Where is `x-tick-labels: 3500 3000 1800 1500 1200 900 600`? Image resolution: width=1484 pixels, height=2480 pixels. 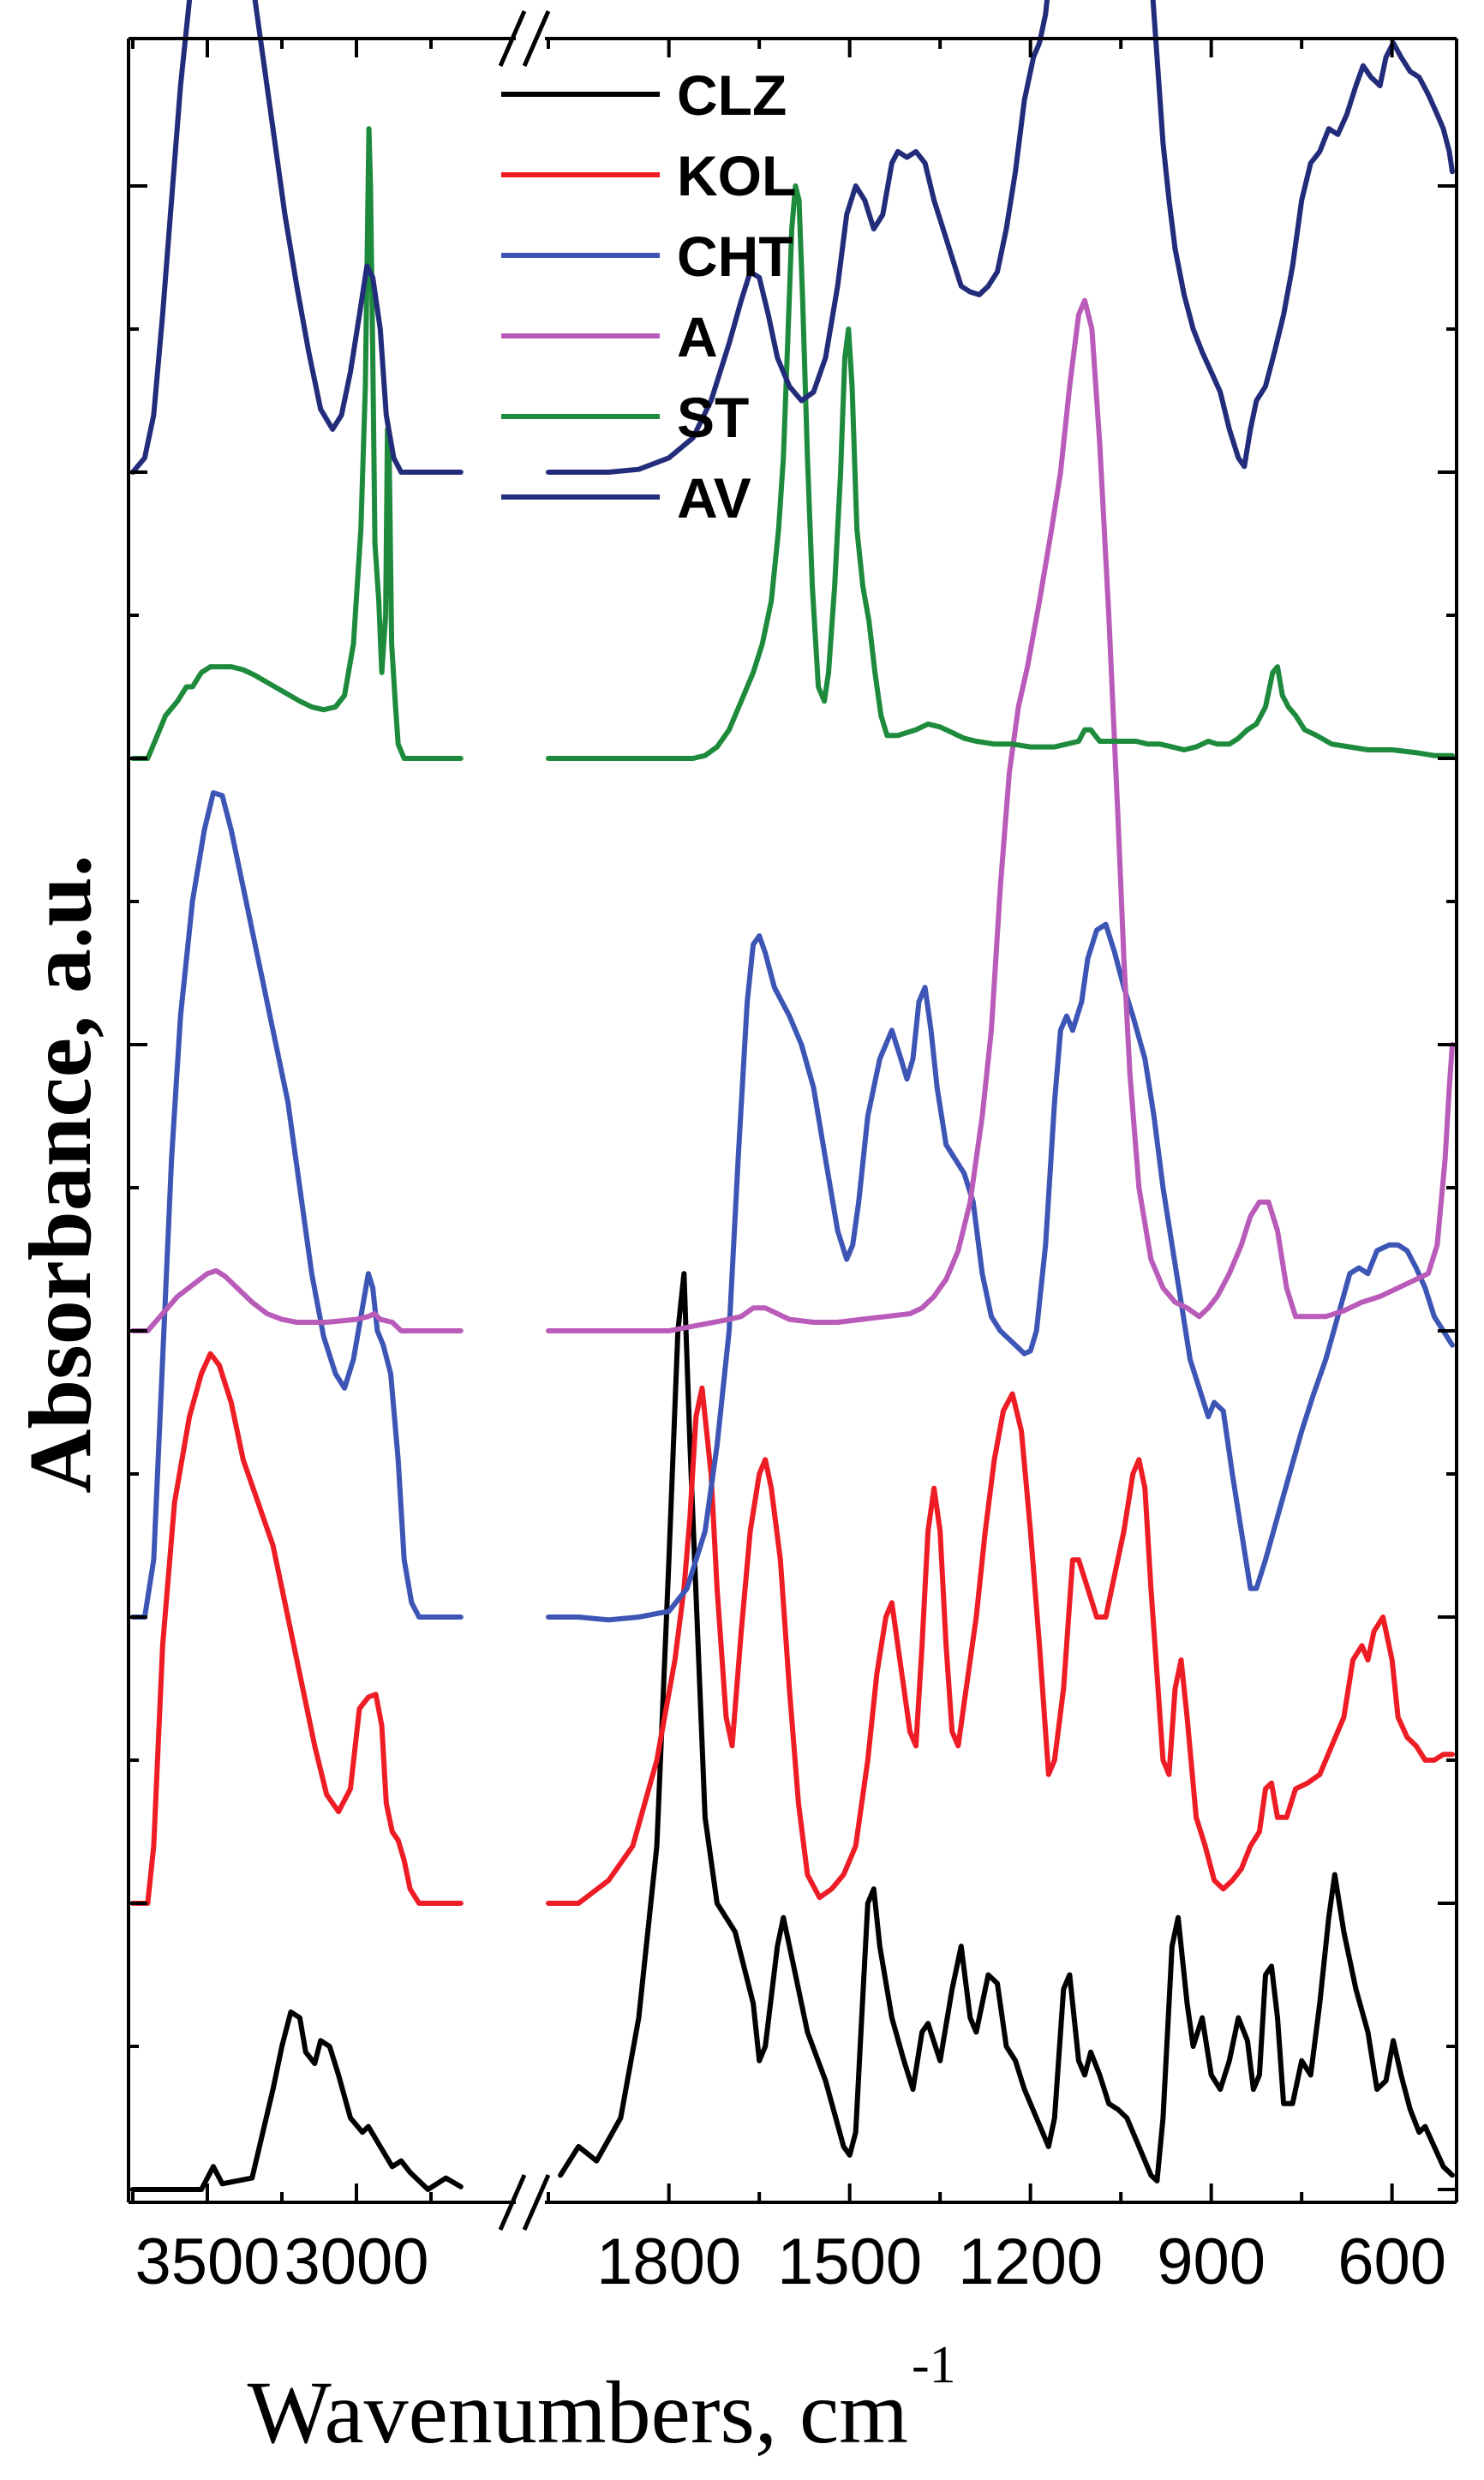 x-tick-labels: 3500 3000 1800 1500 1200 900 600 is located at coordinates (791, 2261).